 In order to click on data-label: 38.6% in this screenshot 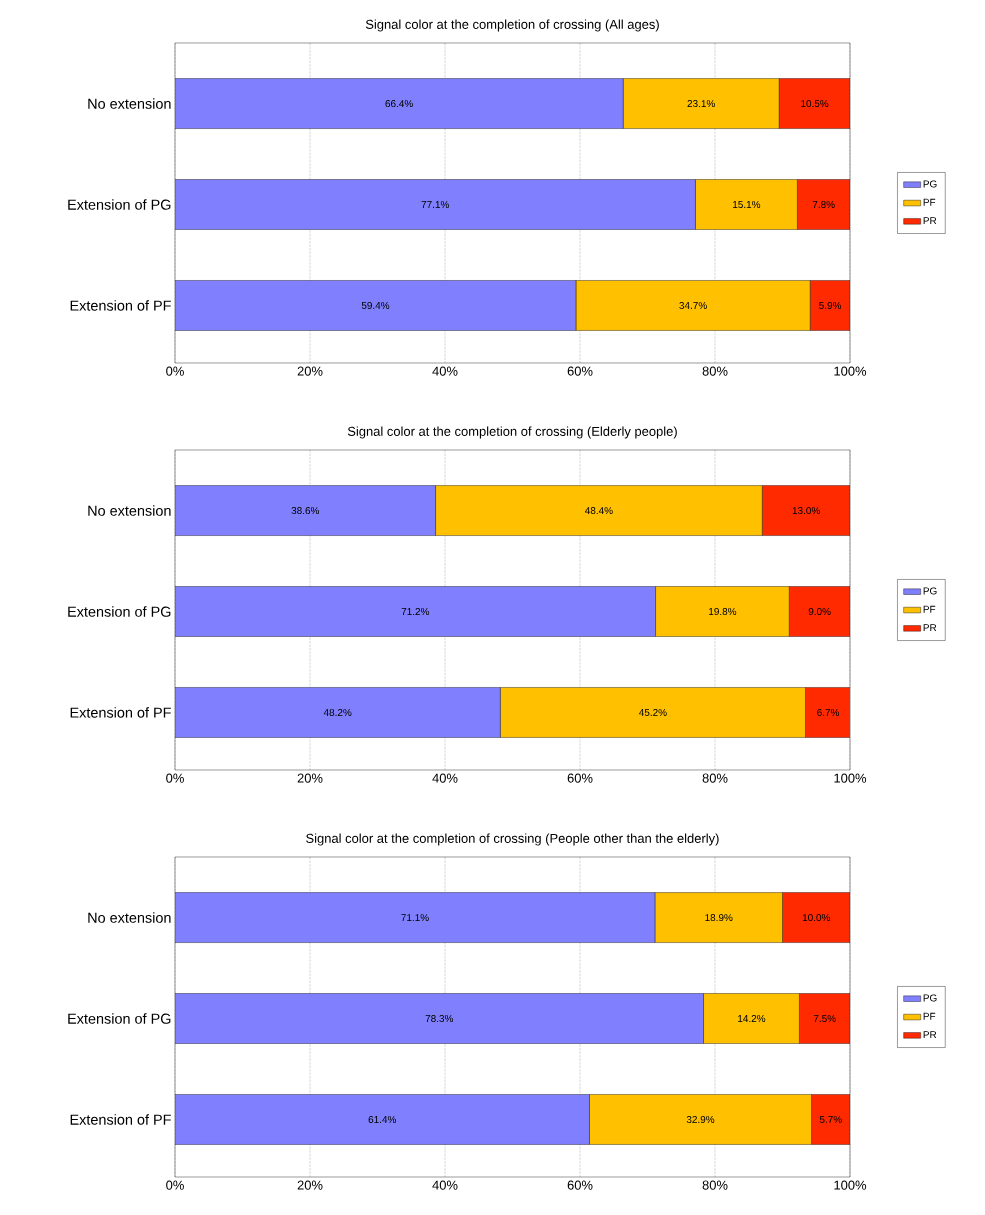, I will do `click(305, 511)`.